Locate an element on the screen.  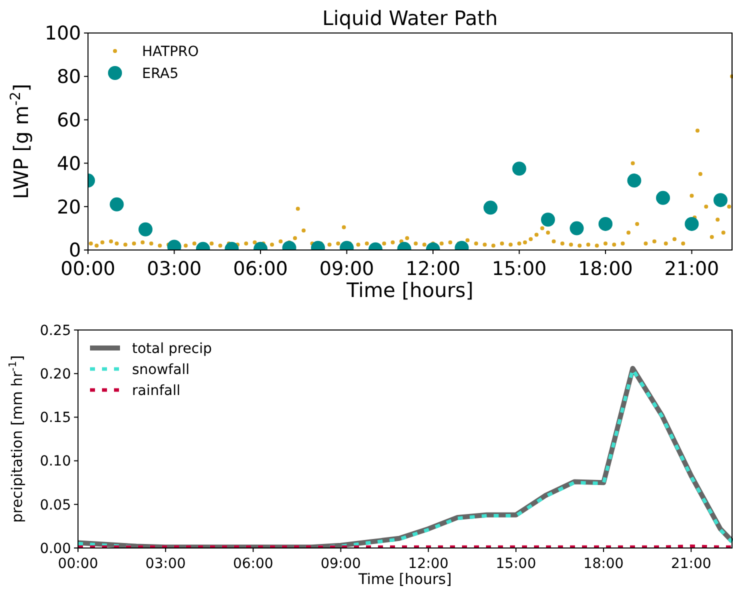
y-tick-label: 0.10 is located at coordinates (55, 462).